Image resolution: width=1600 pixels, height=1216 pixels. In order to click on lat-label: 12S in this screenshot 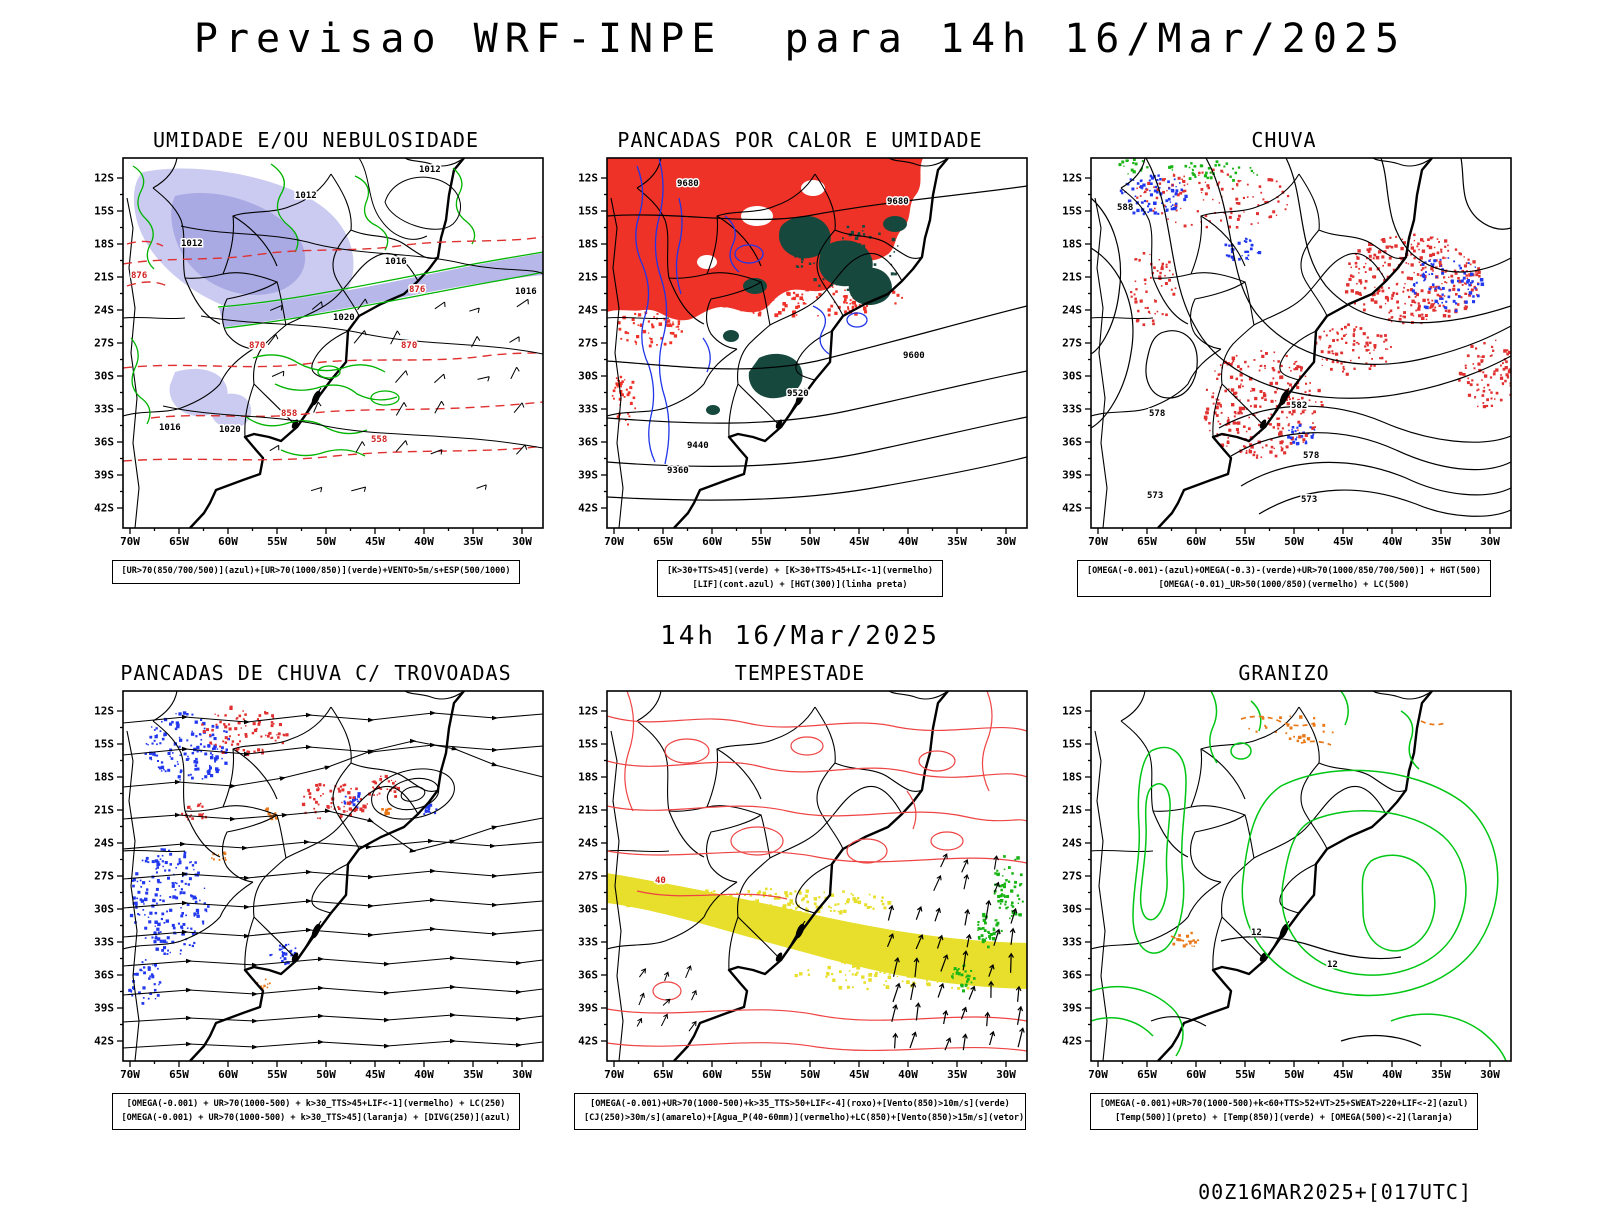, I will do `click(588, 178)`.